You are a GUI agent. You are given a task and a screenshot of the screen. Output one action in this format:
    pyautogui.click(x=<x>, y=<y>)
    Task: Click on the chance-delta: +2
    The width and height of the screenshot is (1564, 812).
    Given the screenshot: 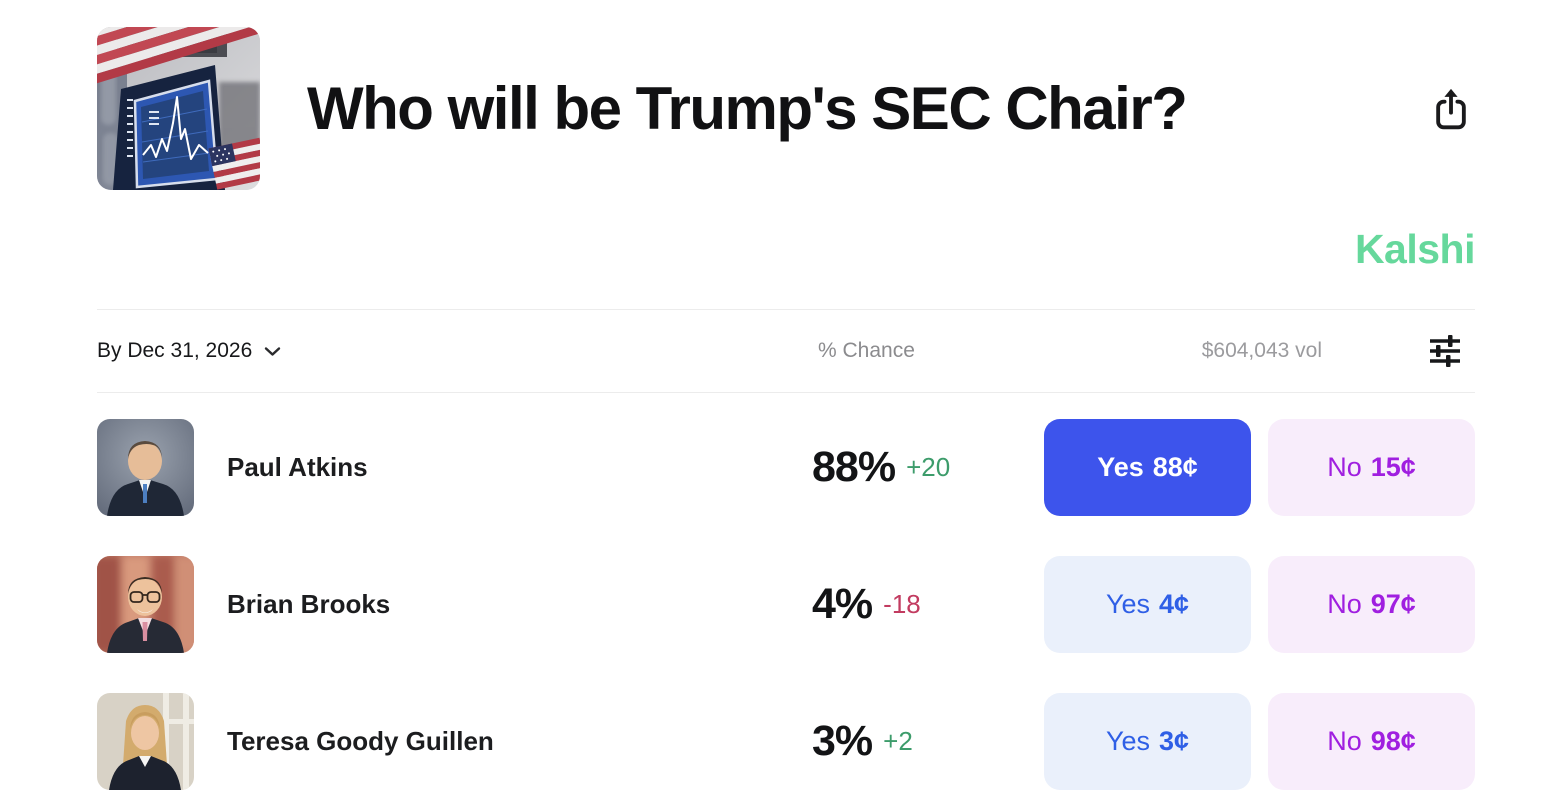 What is the action you would take?
    pyautogui.click(x=898, y=741)
    